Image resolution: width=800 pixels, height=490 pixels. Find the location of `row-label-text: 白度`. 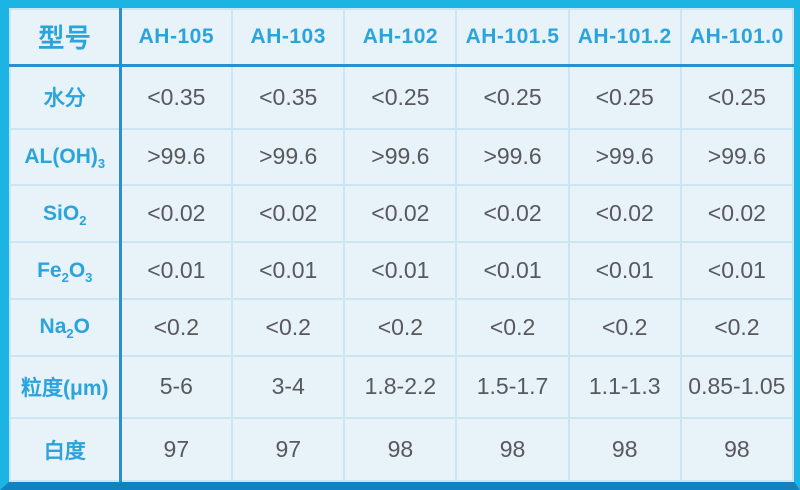

row-label-text: 白度 is located at coordinates (64, 451).